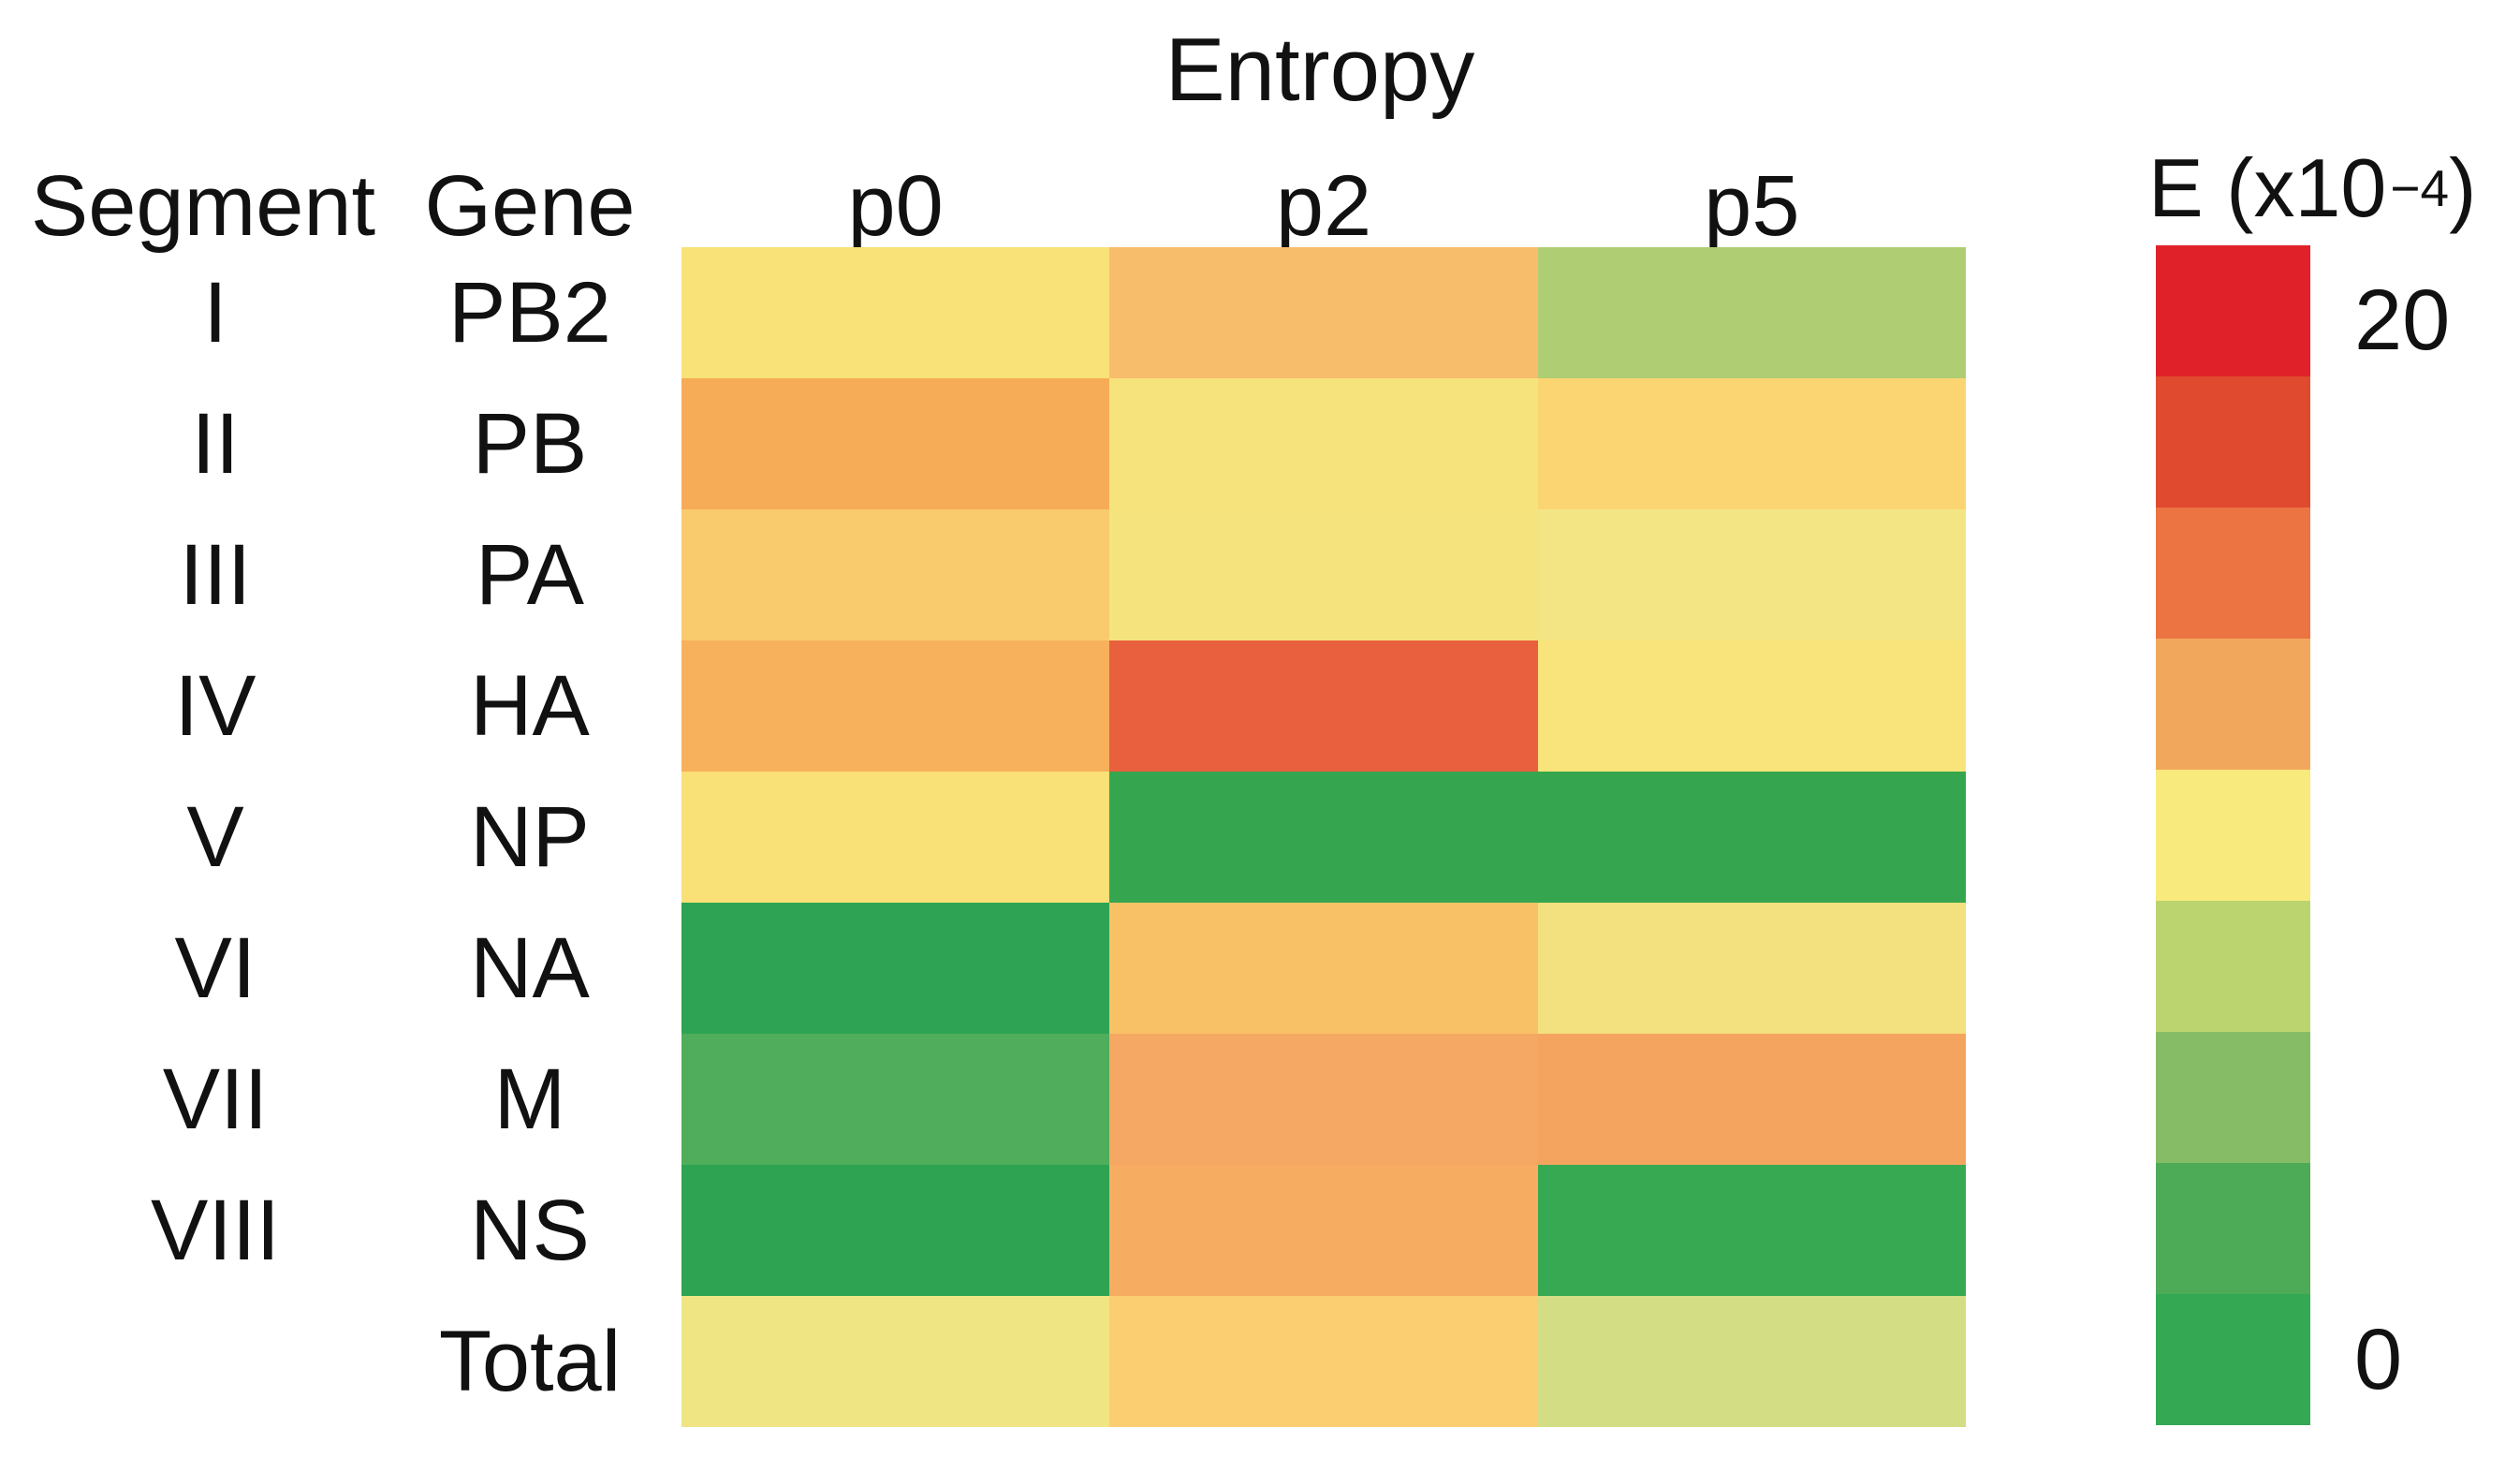 This screenshot has height=1457, width=2520. I want to click on heatmap-cell-HA-p0, so click(895, 706).